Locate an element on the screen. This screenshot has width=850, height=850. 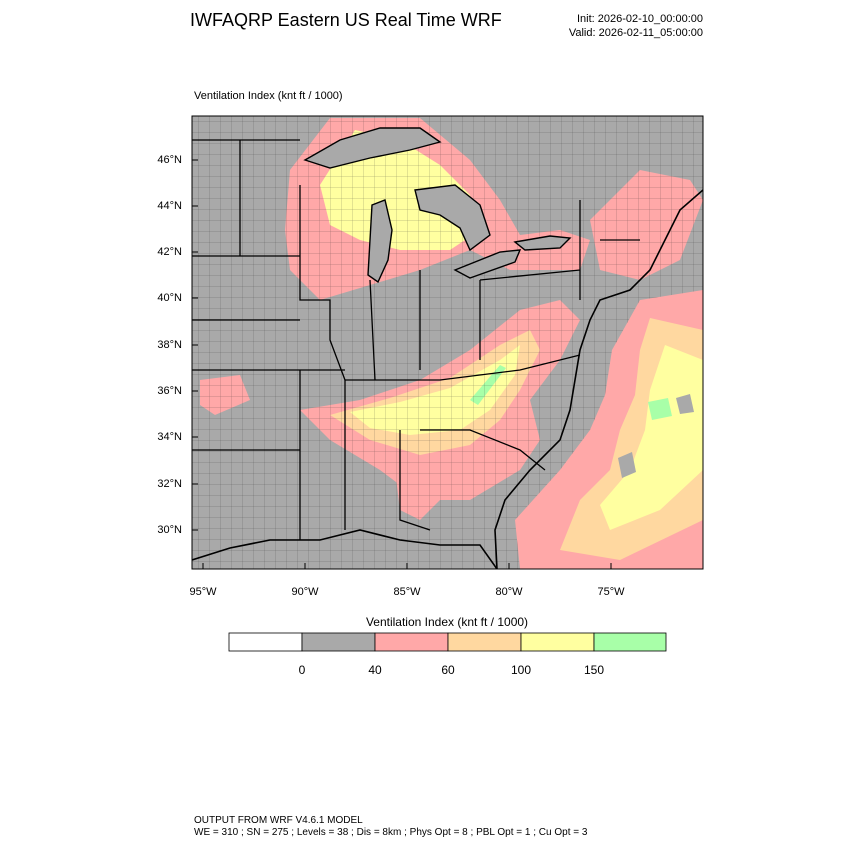
lake-michigan is located at coordinates (380, 241).